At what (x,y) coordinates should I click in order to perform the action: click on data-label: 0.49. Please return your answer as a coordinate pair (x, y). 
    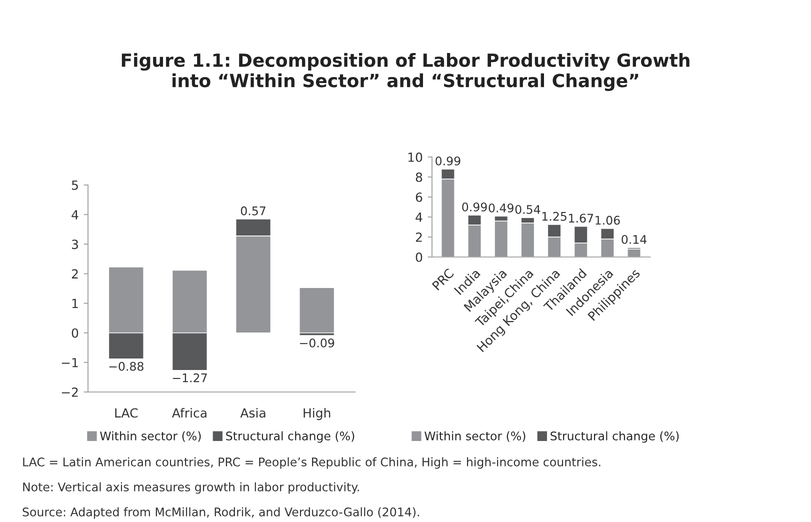
    Looking at the image, I should click on (501, 207).